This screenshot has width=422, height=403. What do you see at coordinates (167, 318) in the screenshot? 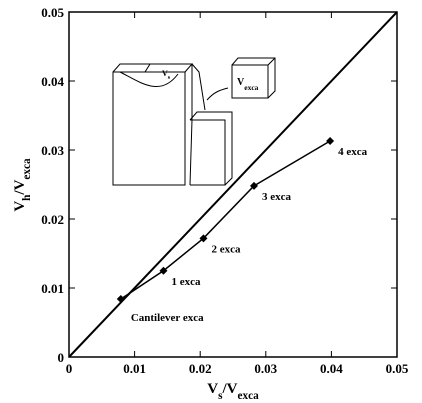
I see `point-label: Cantilever exca` at bounding box center [167, 318].